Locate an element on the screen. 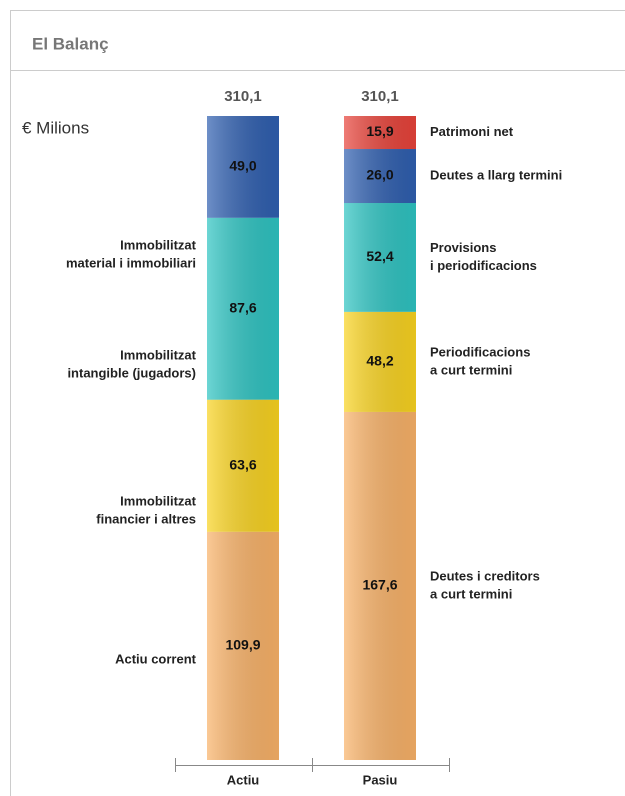  value-label: 52,4 is located at coordinates (379, 256).